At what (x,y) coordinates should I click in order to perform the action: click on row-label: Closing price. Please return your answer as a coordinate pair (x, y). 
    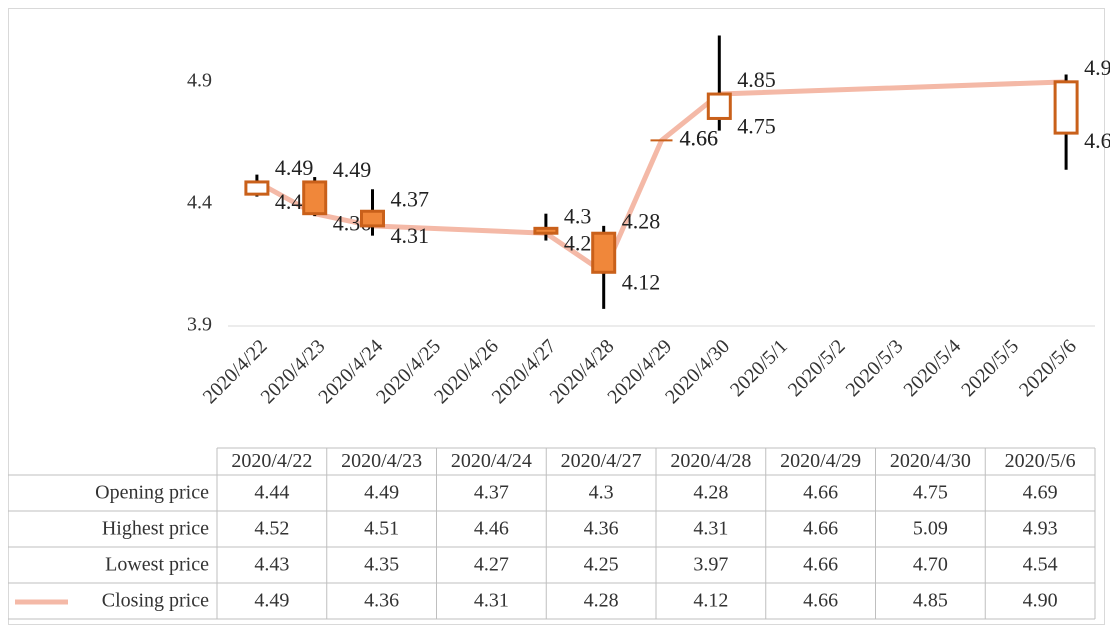
    Looking at the image, I should click on (155, 601).